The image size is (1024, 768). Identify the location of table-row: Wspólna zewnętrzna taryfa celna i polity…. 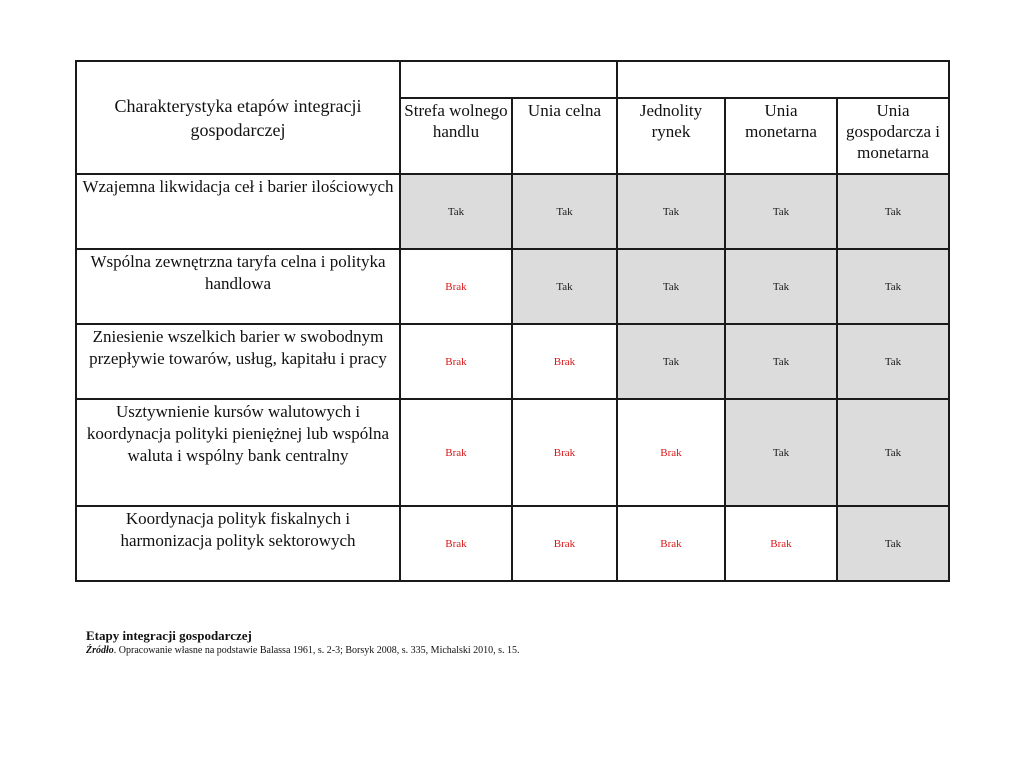
(512, 286).